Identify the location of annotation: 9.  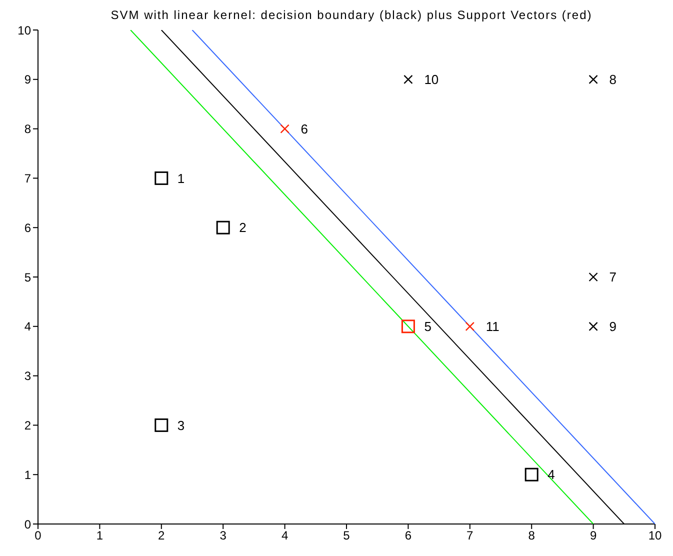
(613, 326).